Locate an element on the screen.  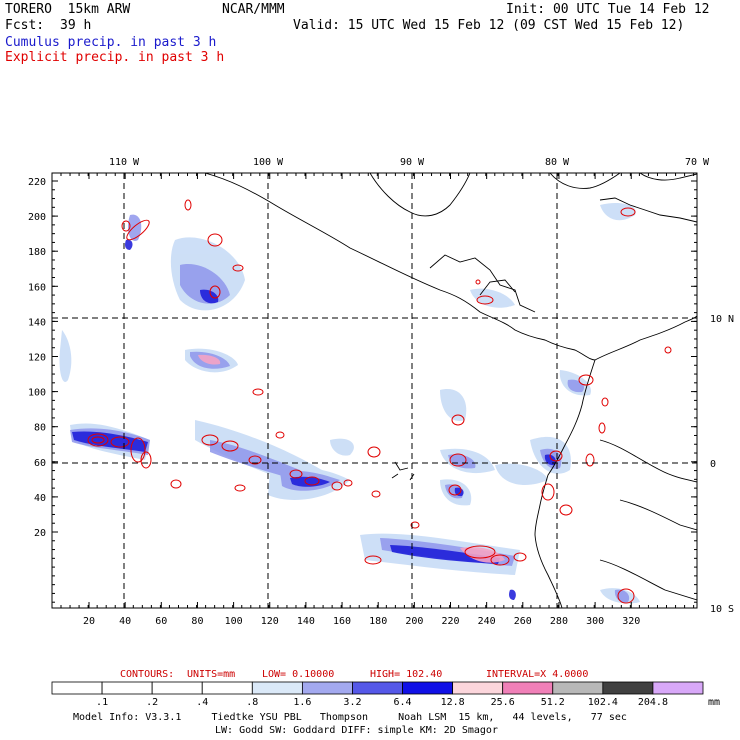
init-time: Init: 00 UTC Tue 14 Feb 12 is located at coordinates (608, 9).